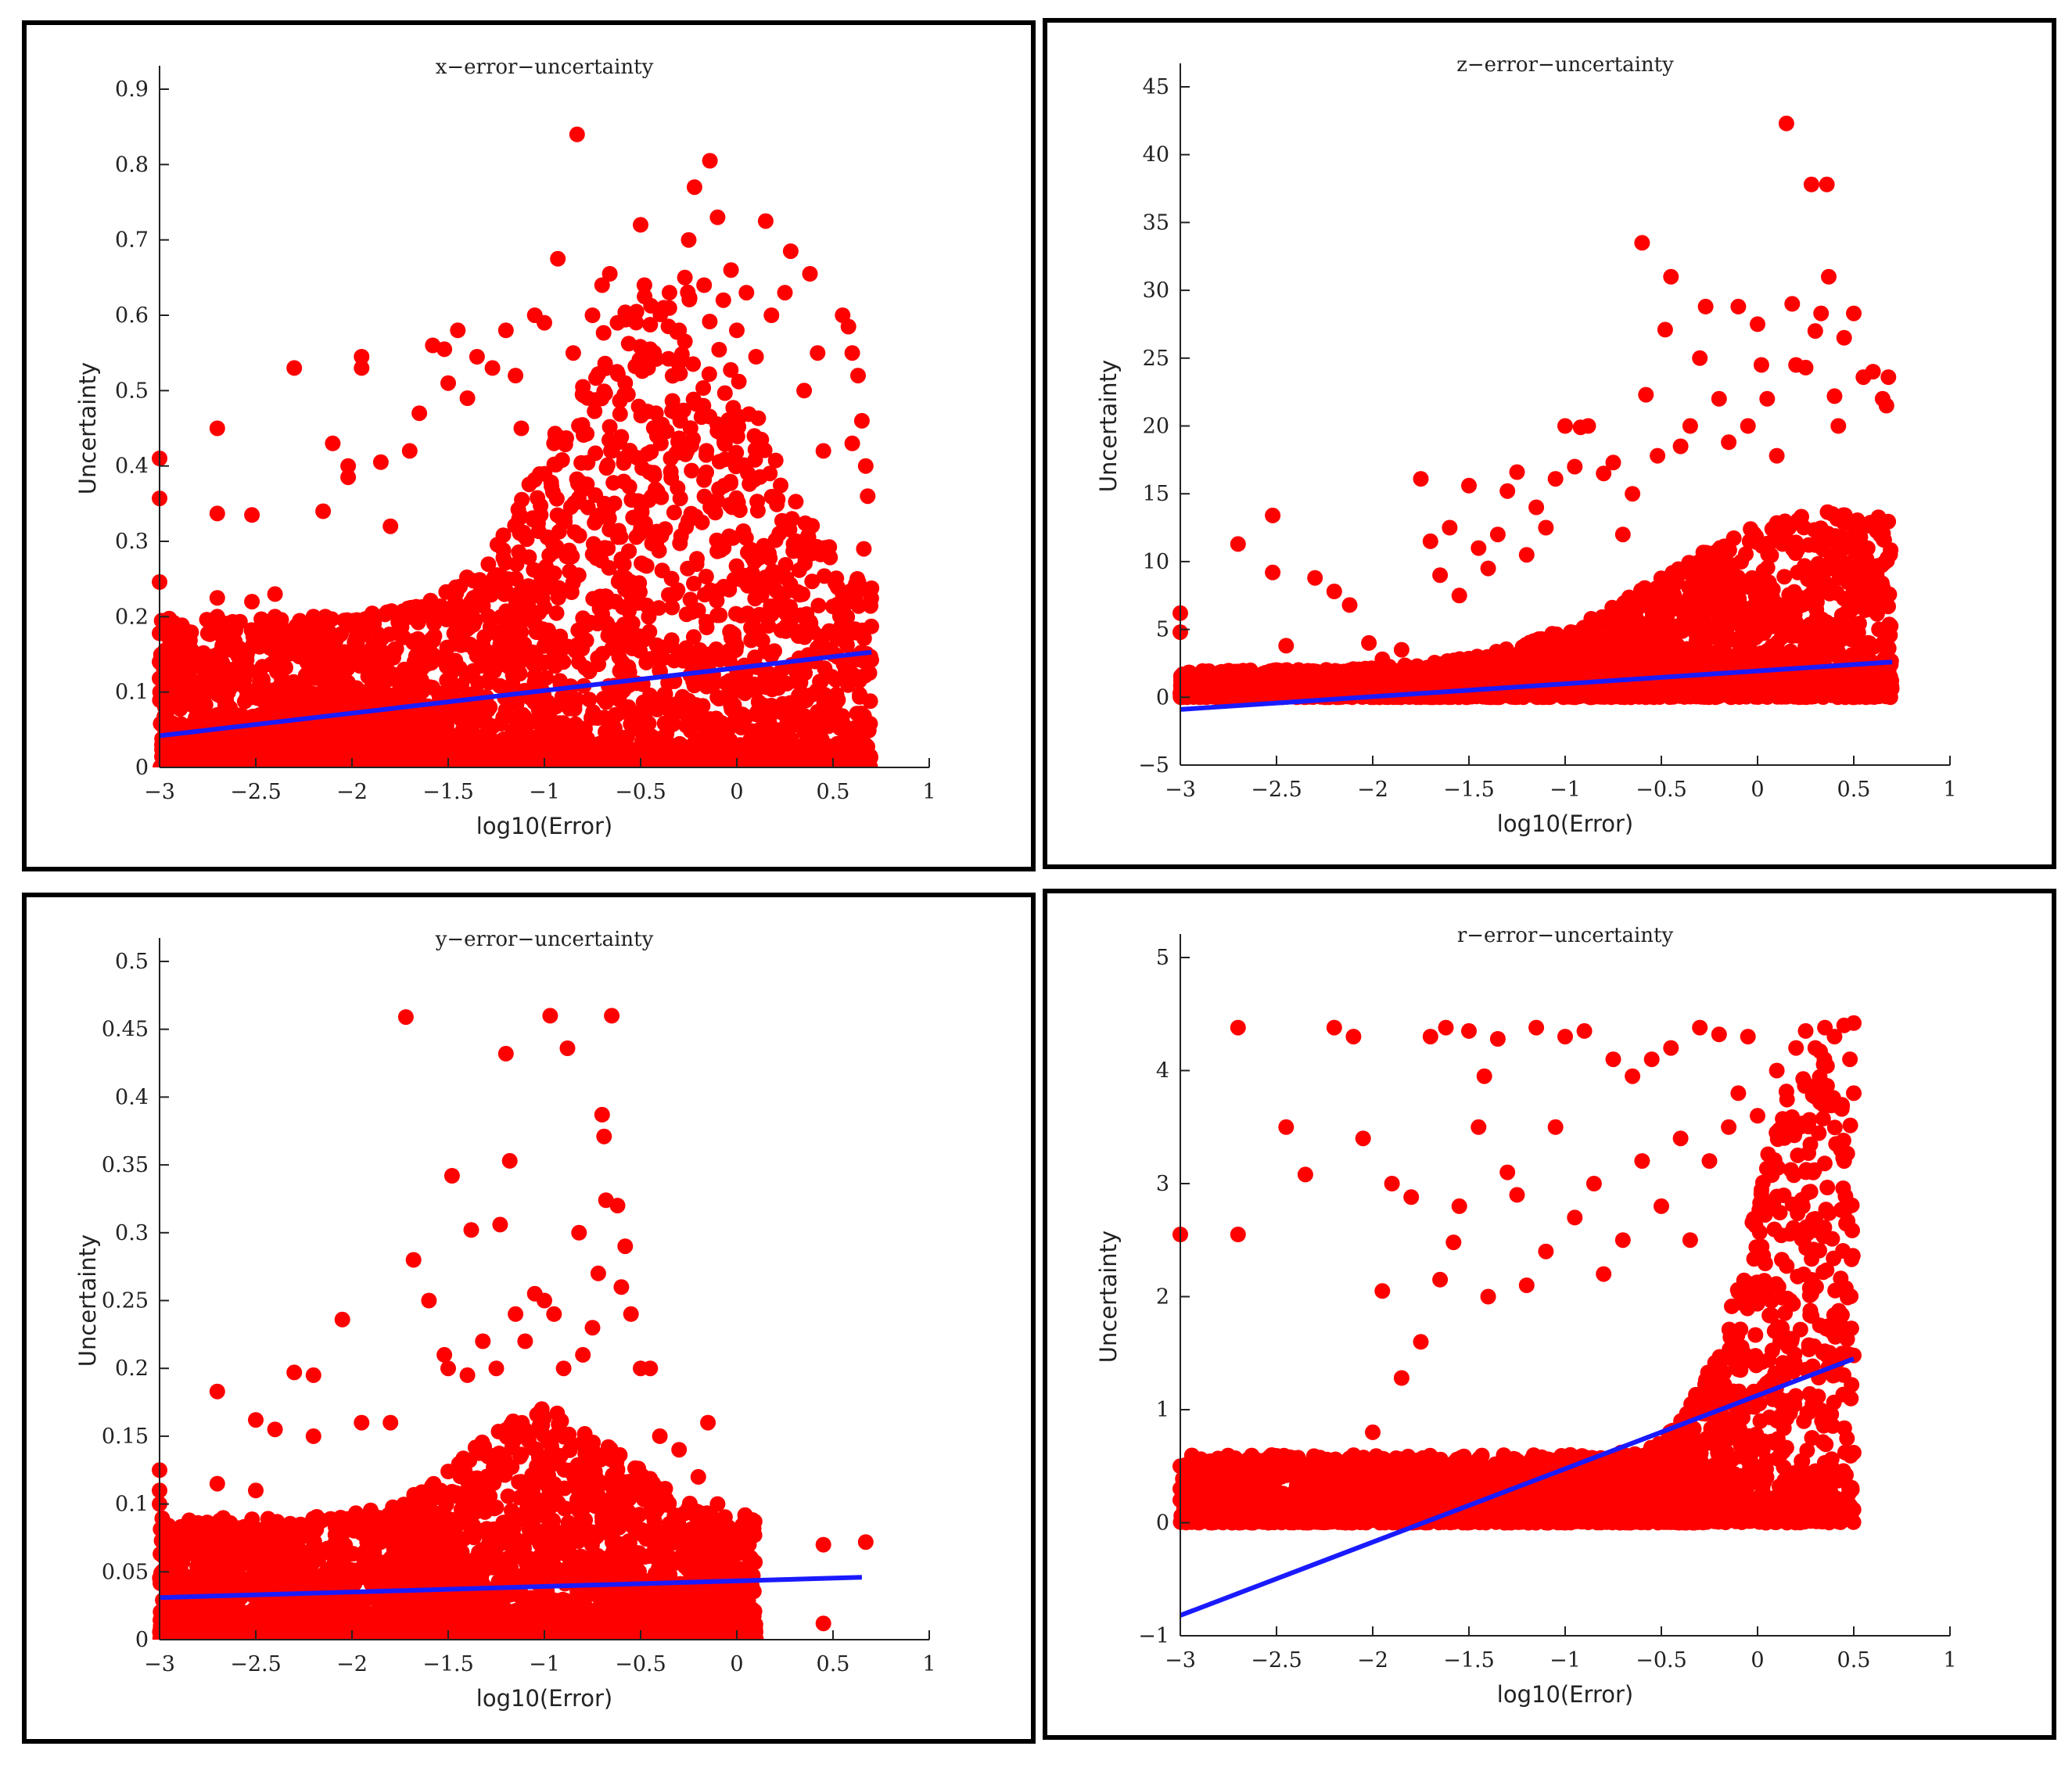 This screenshot has width=2072, height=1775. What do you see at coordinates (833, 792) in the screenshot?
I see `x-tick-label: 0.5` at bounding box center [833, 792].